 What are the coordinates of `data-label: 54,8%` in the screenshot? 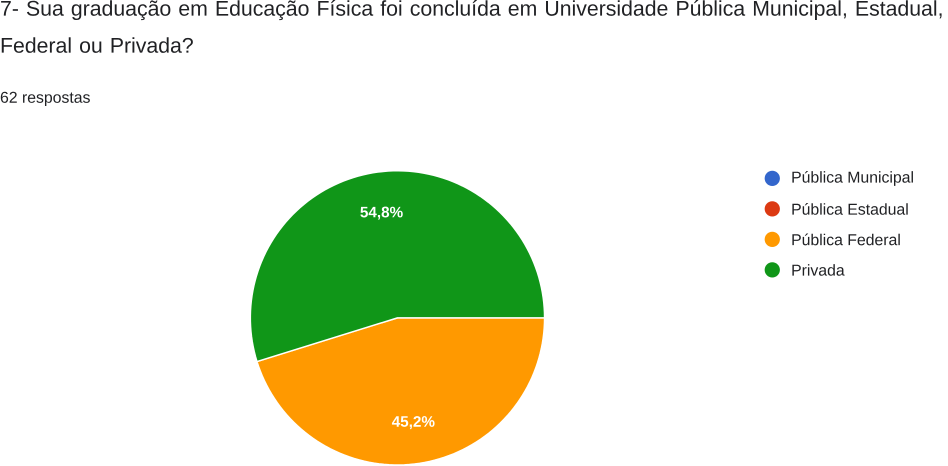 It's located at (381, 213).